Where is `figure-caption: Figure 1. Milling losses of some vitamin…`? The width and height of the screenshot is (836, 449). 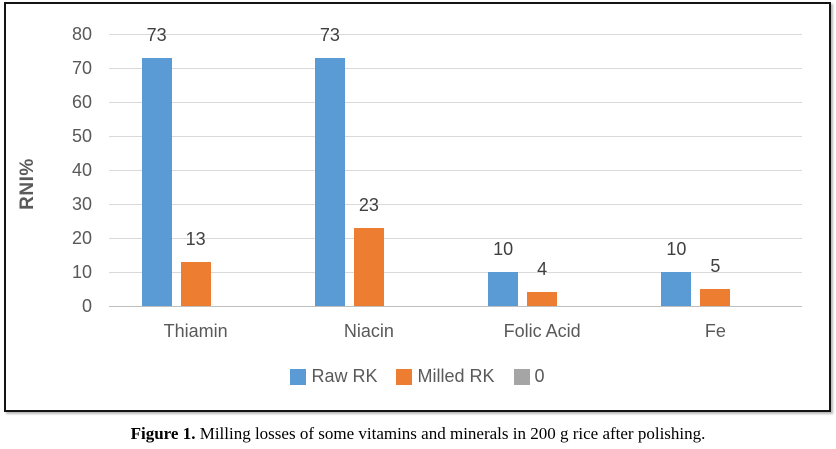
figure-caption: Figure 1. Milling losses of some vitamin… is located at coordinates (418, 434).